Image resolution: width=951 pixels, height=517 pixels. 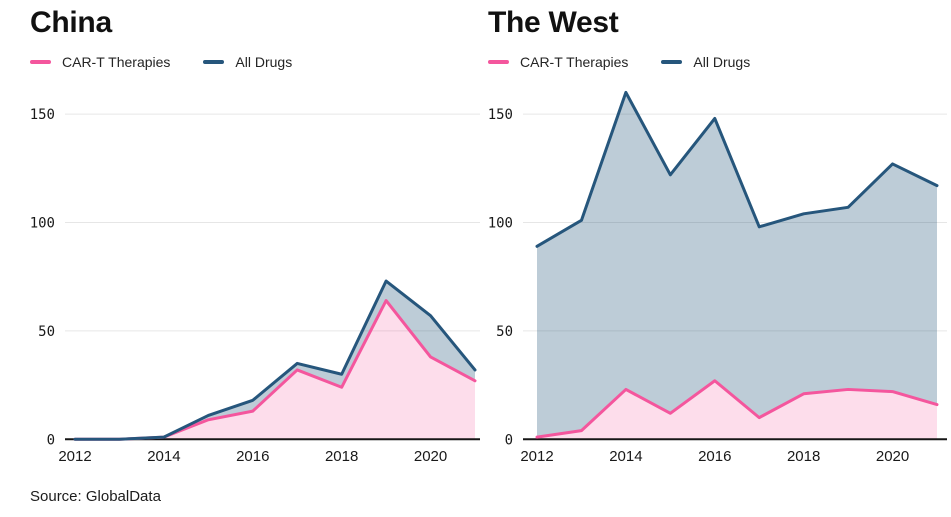 I want to click on chart-title: The West, so click(x=553, y=22).